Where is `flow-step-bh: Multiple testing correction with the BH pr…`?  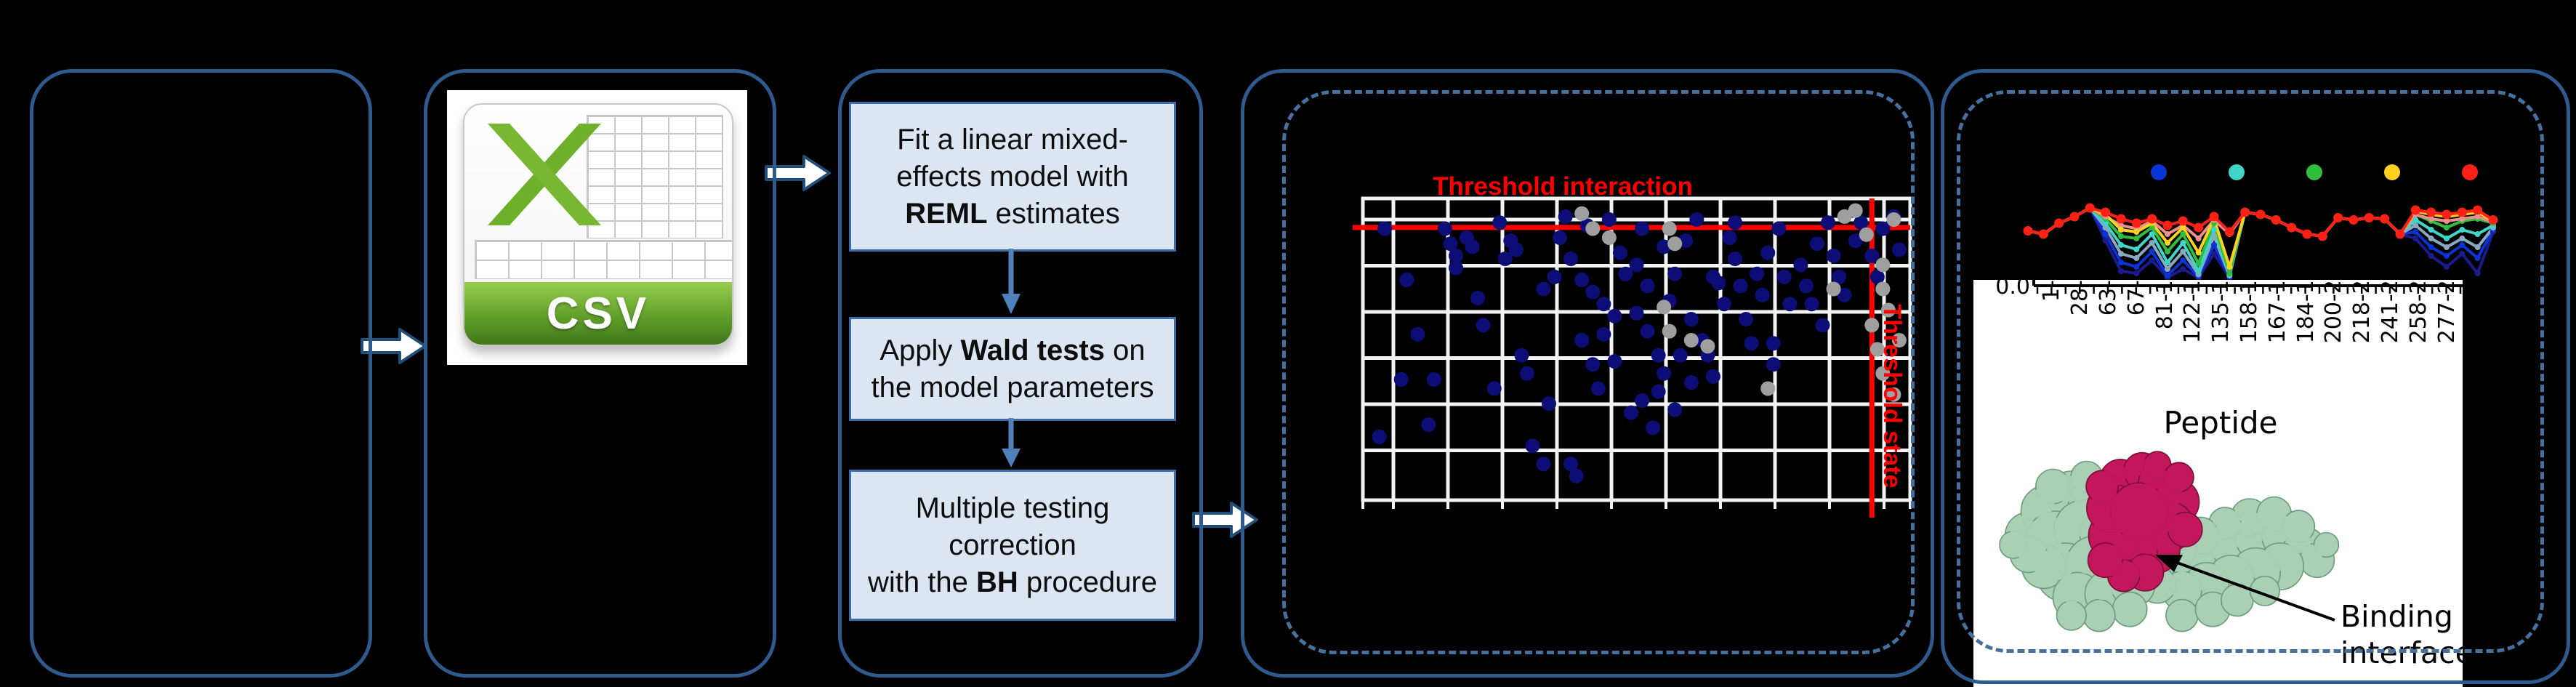
flow-step-bh: Multiple testing correction with the BH pr… is located at coordinates (1012, 545).